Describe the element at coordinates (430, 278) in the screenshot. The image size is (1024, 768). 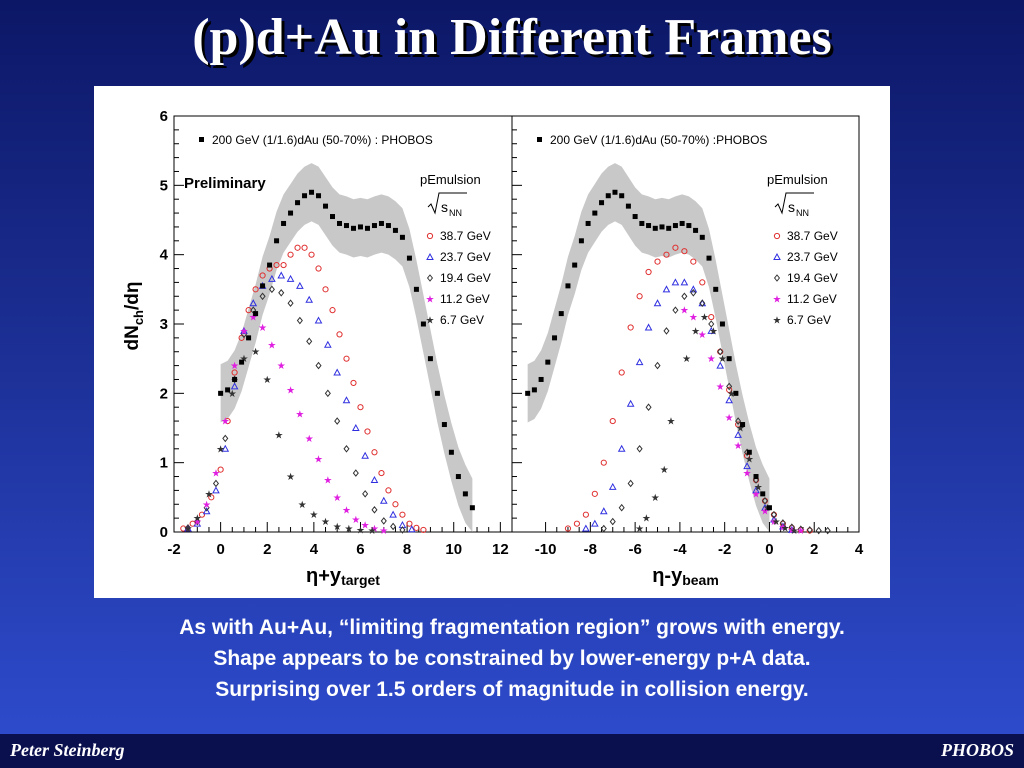
I see `legend-marker-19-4-gev` at that location.